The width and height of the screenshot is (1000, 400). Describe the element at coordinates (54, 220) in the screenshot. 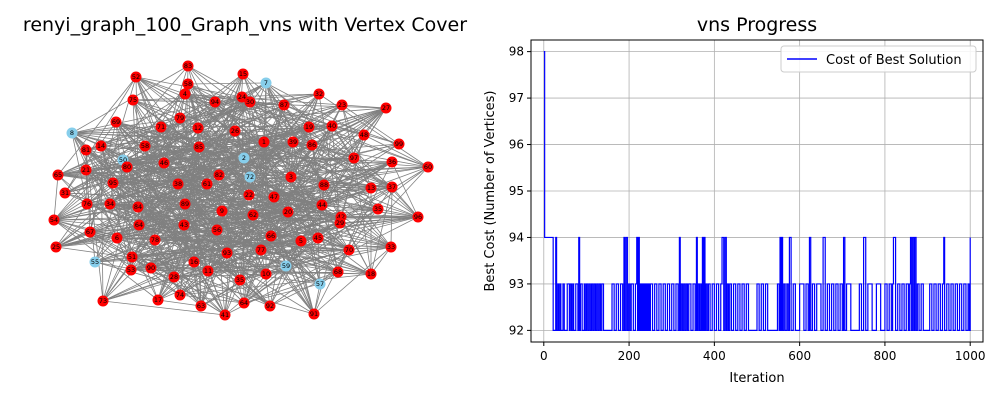

I see `graph-node: 54` at that location.